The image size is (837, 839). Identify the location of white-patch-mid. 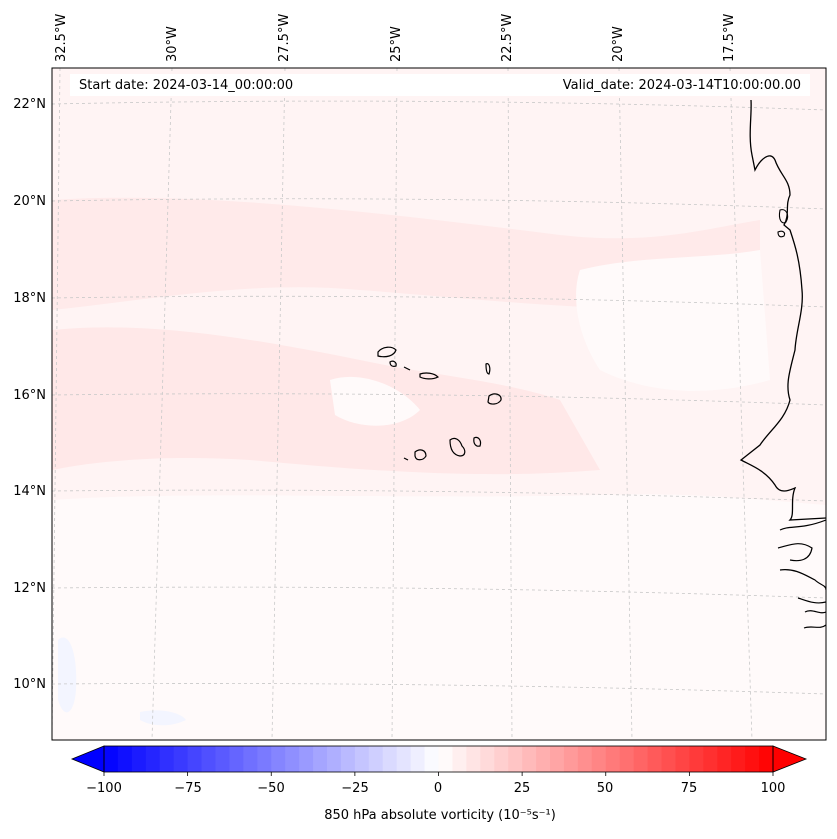
(375, 401).